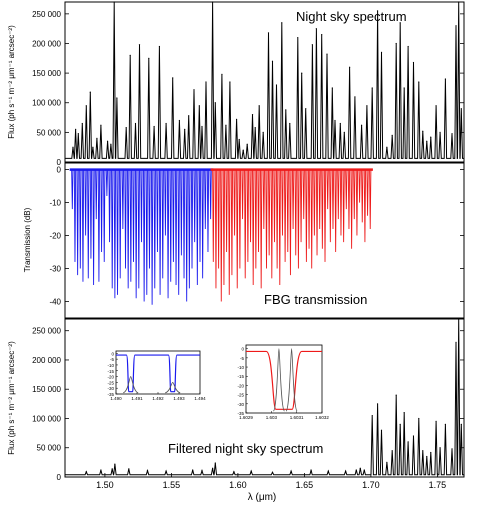 Image resolution: width=482 pixels, height=507 pixels. Describe the element at coordinates (262, 497) in the screenshot. I see `x-axis-label: λ (μm)` at that location.